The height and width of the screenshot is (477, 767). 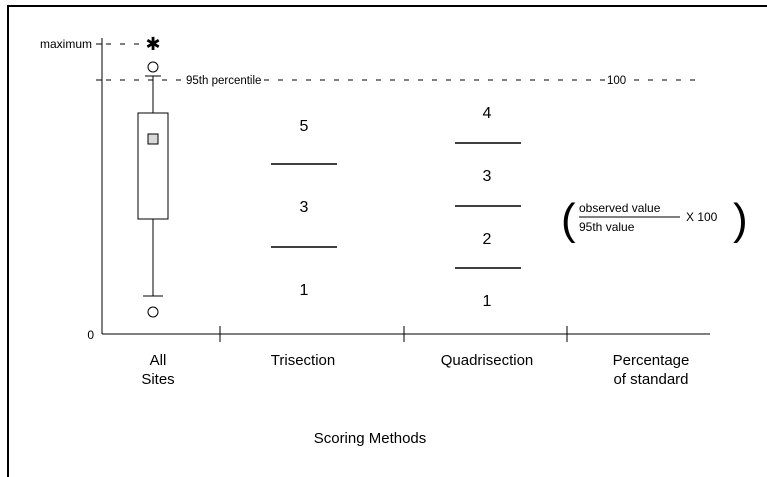 What do you see at coordinates (370, 438) in the screenshot?
I see `x-axis-title: Scoring Methods` at bounding box center [370, 438].